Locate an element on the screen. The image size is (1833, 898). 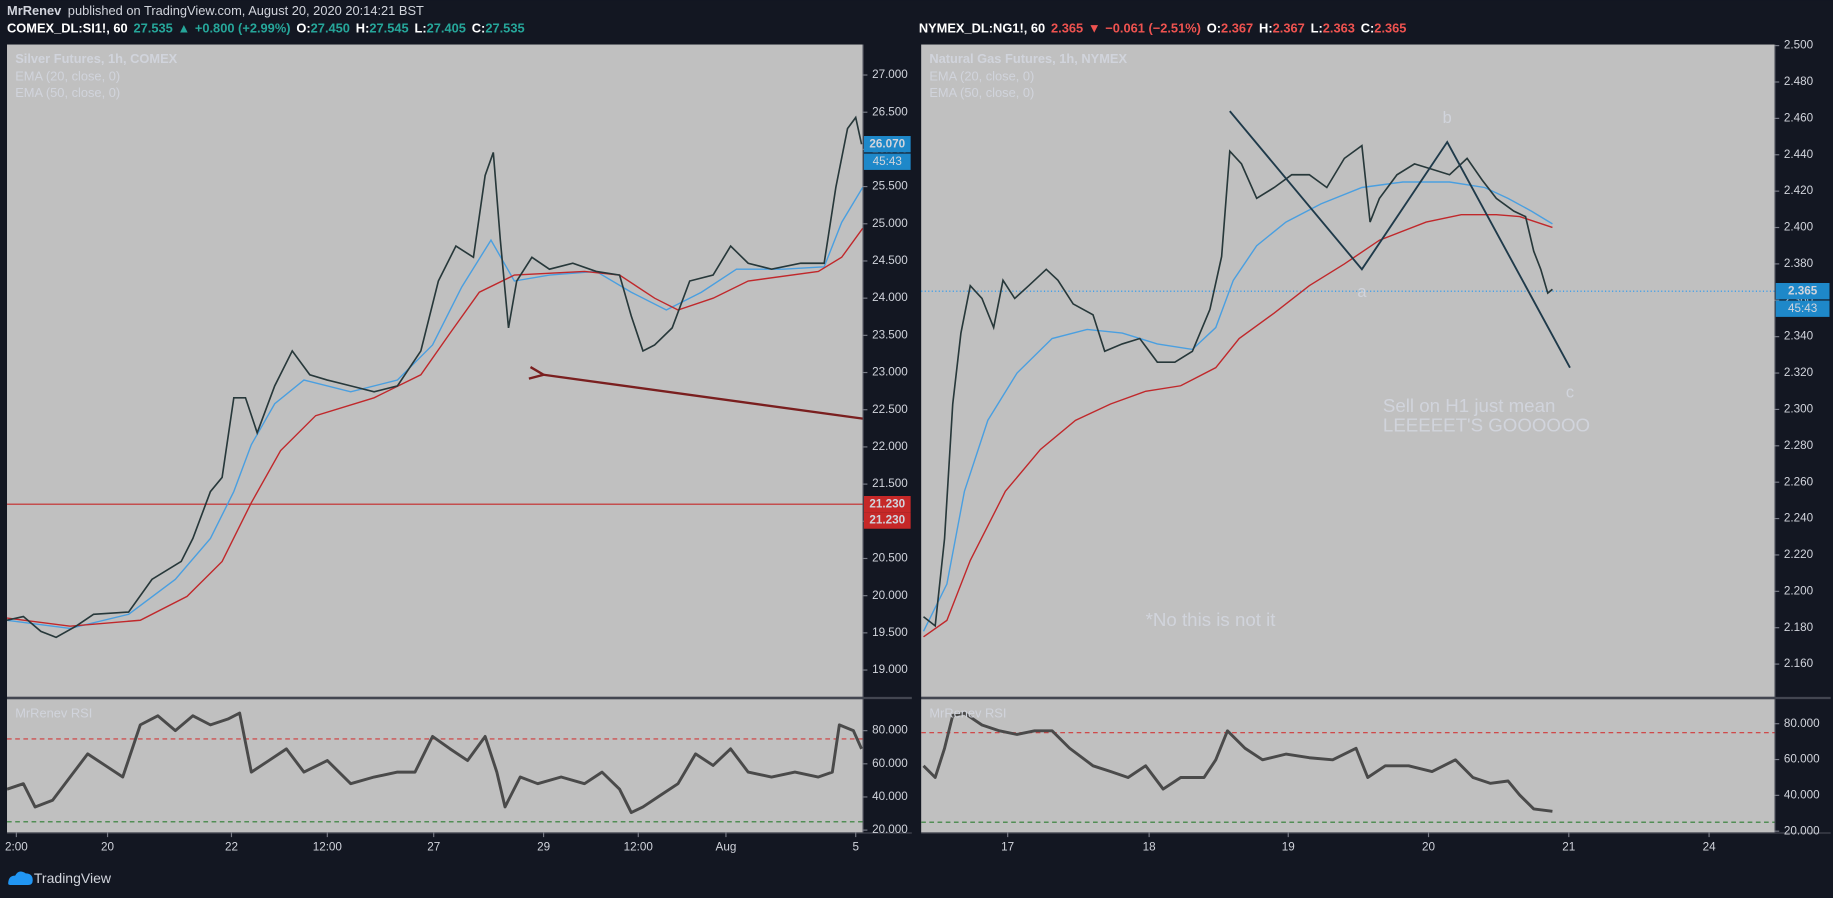
y-tick-label: 23.000 is located at coordinates (890, 372).